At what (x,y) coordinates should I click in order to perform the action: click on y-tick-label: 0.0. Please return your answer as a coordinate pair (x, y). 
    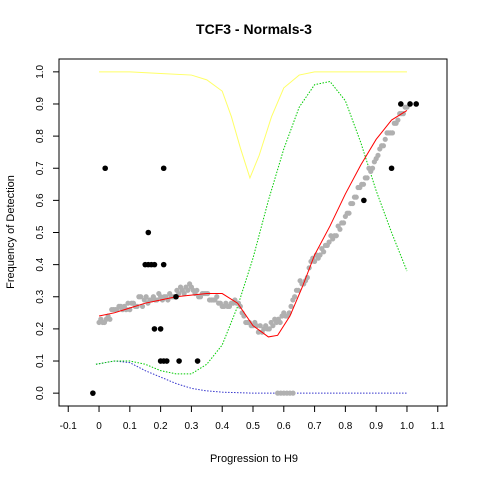
    Looking at the image, I should click on (40, 393).